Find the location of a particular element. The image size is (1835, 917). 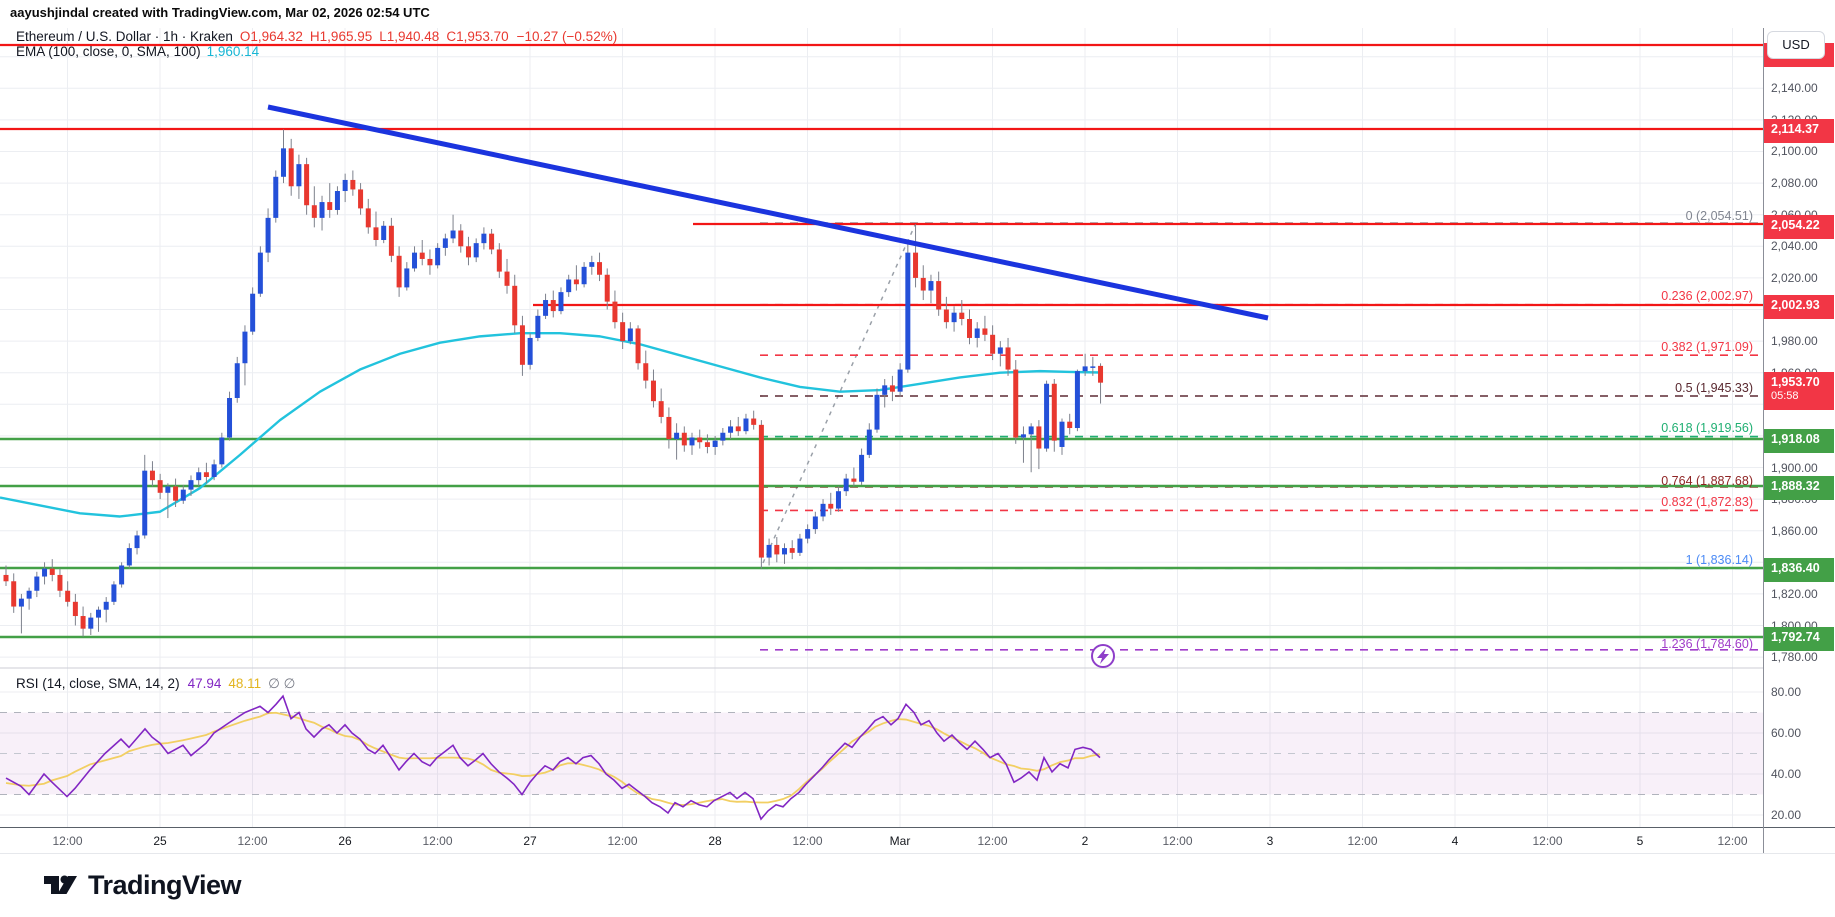

tradingview-logo: TradingView is located at coordinates (142, 885).